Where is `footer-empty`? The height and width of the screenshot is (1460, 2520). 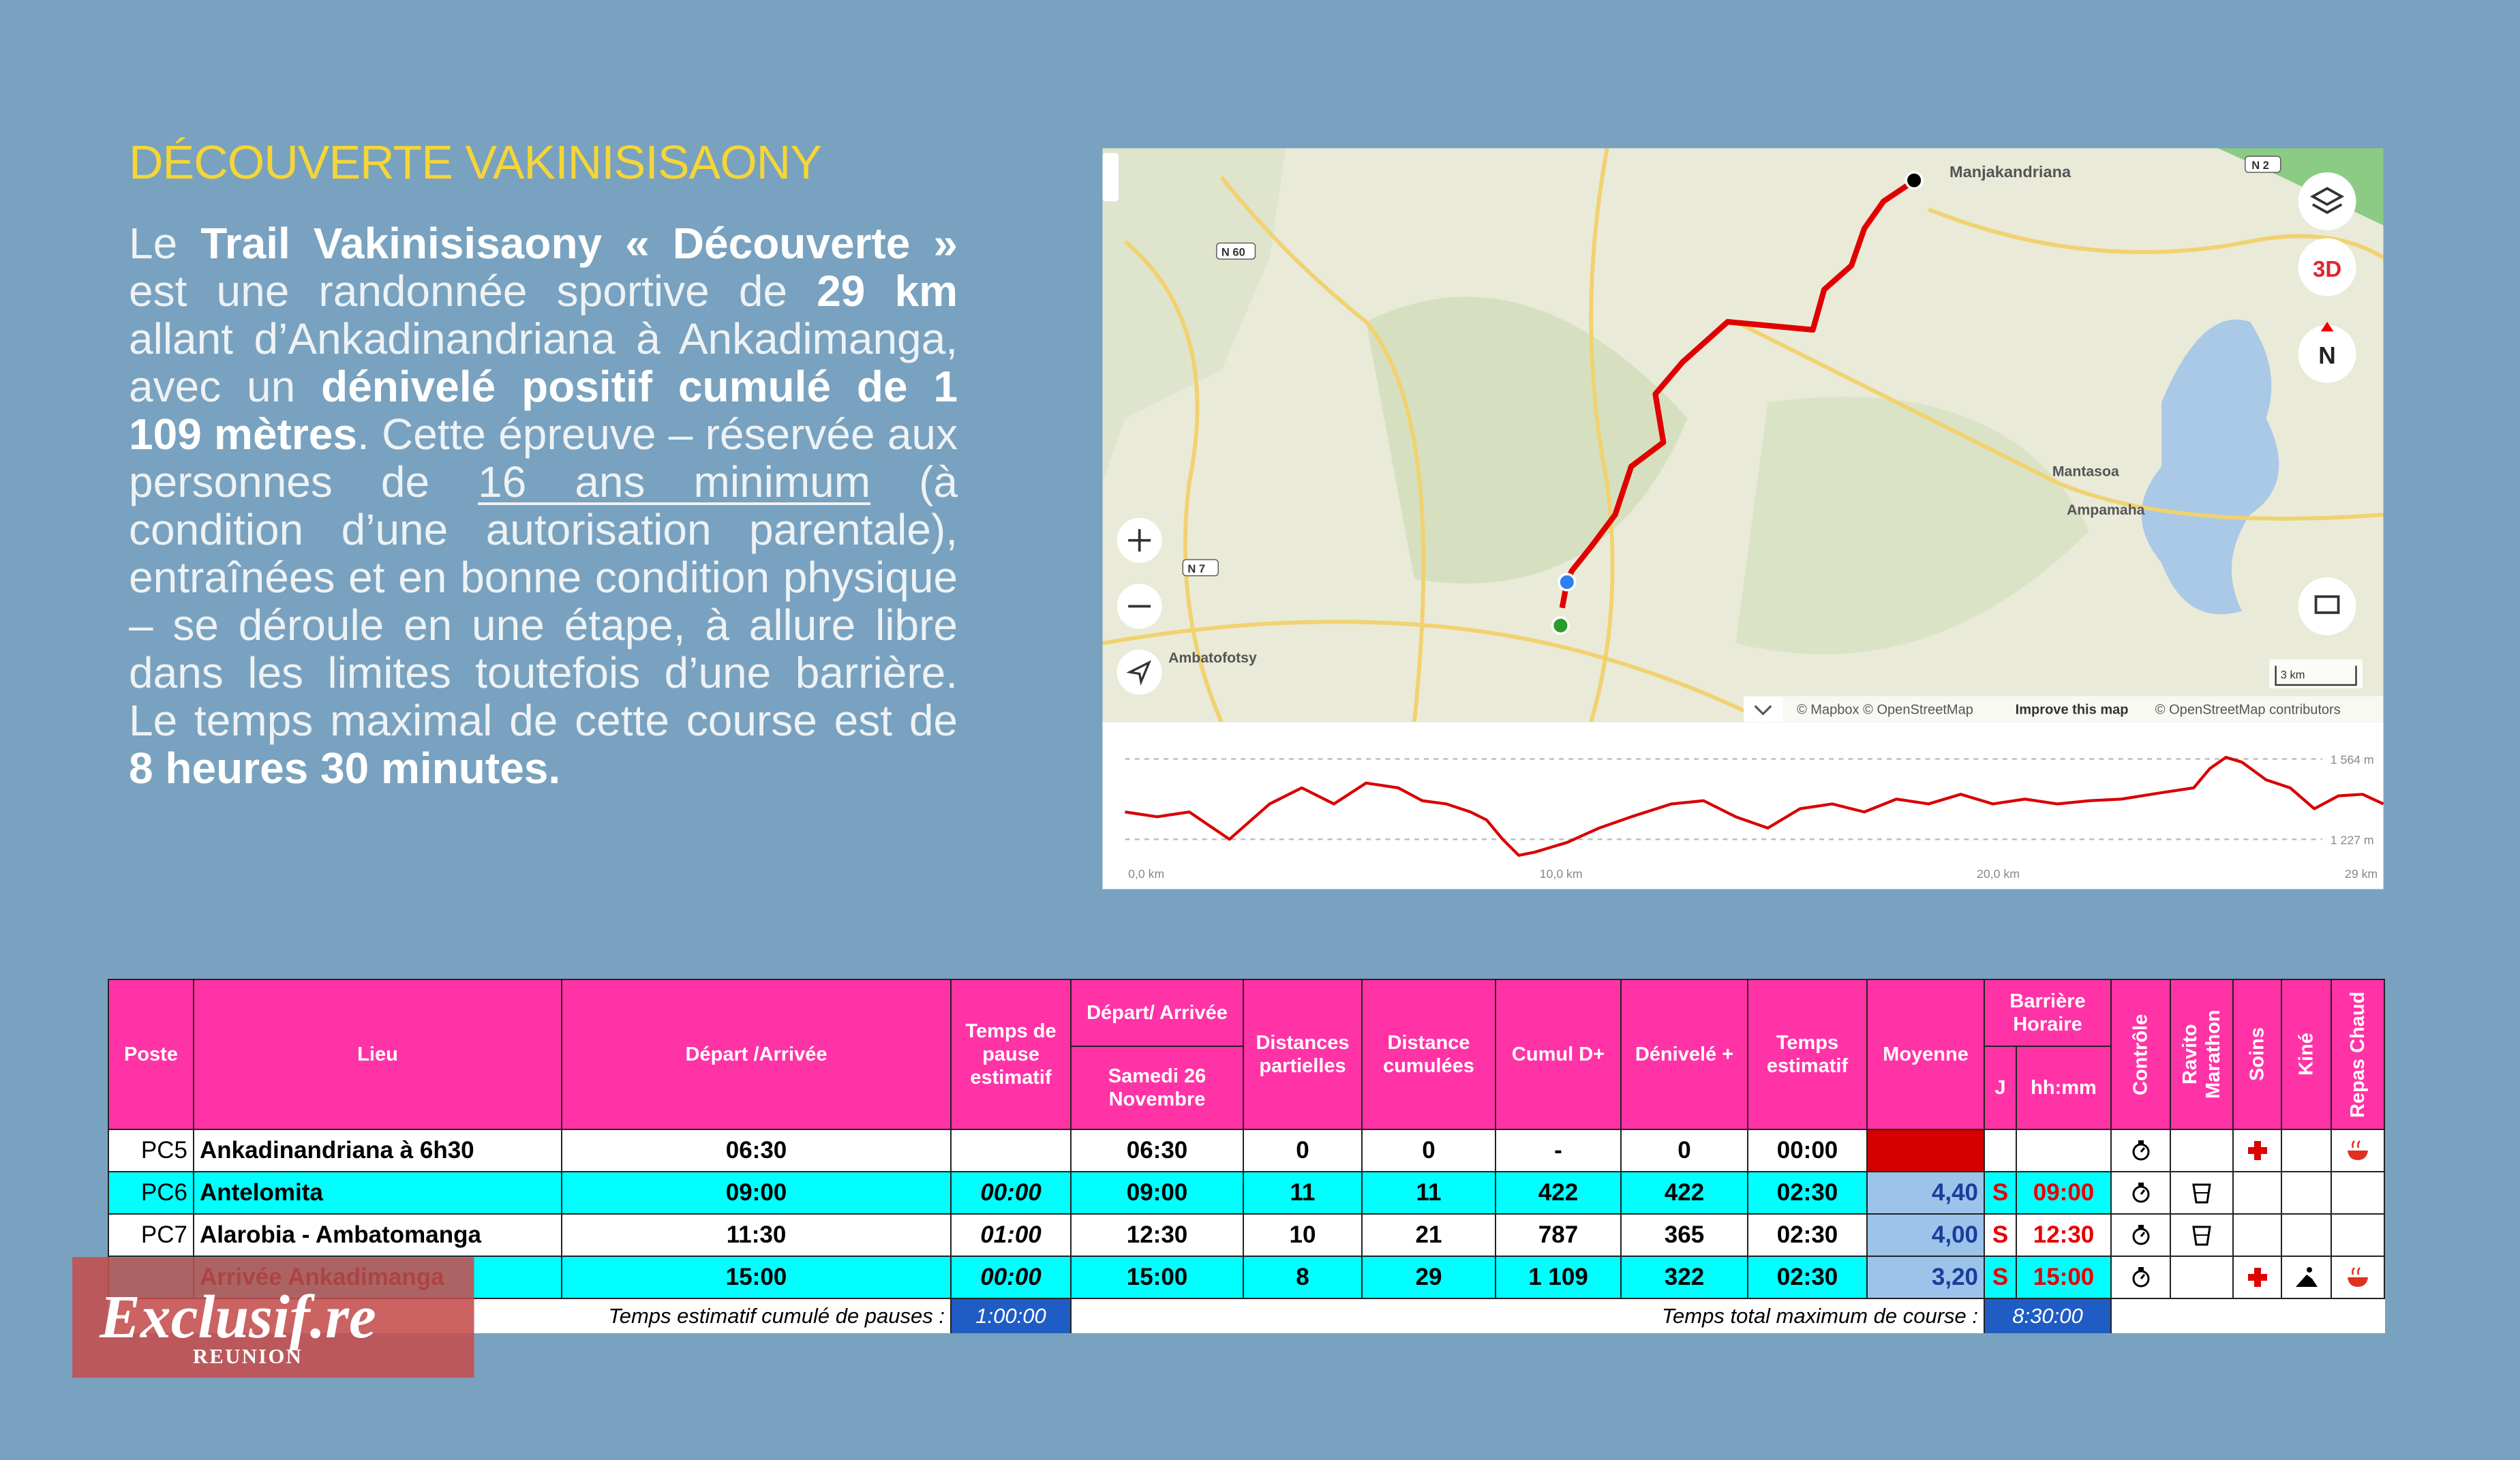
footer-empty is located at coordinates (2247, 1315).